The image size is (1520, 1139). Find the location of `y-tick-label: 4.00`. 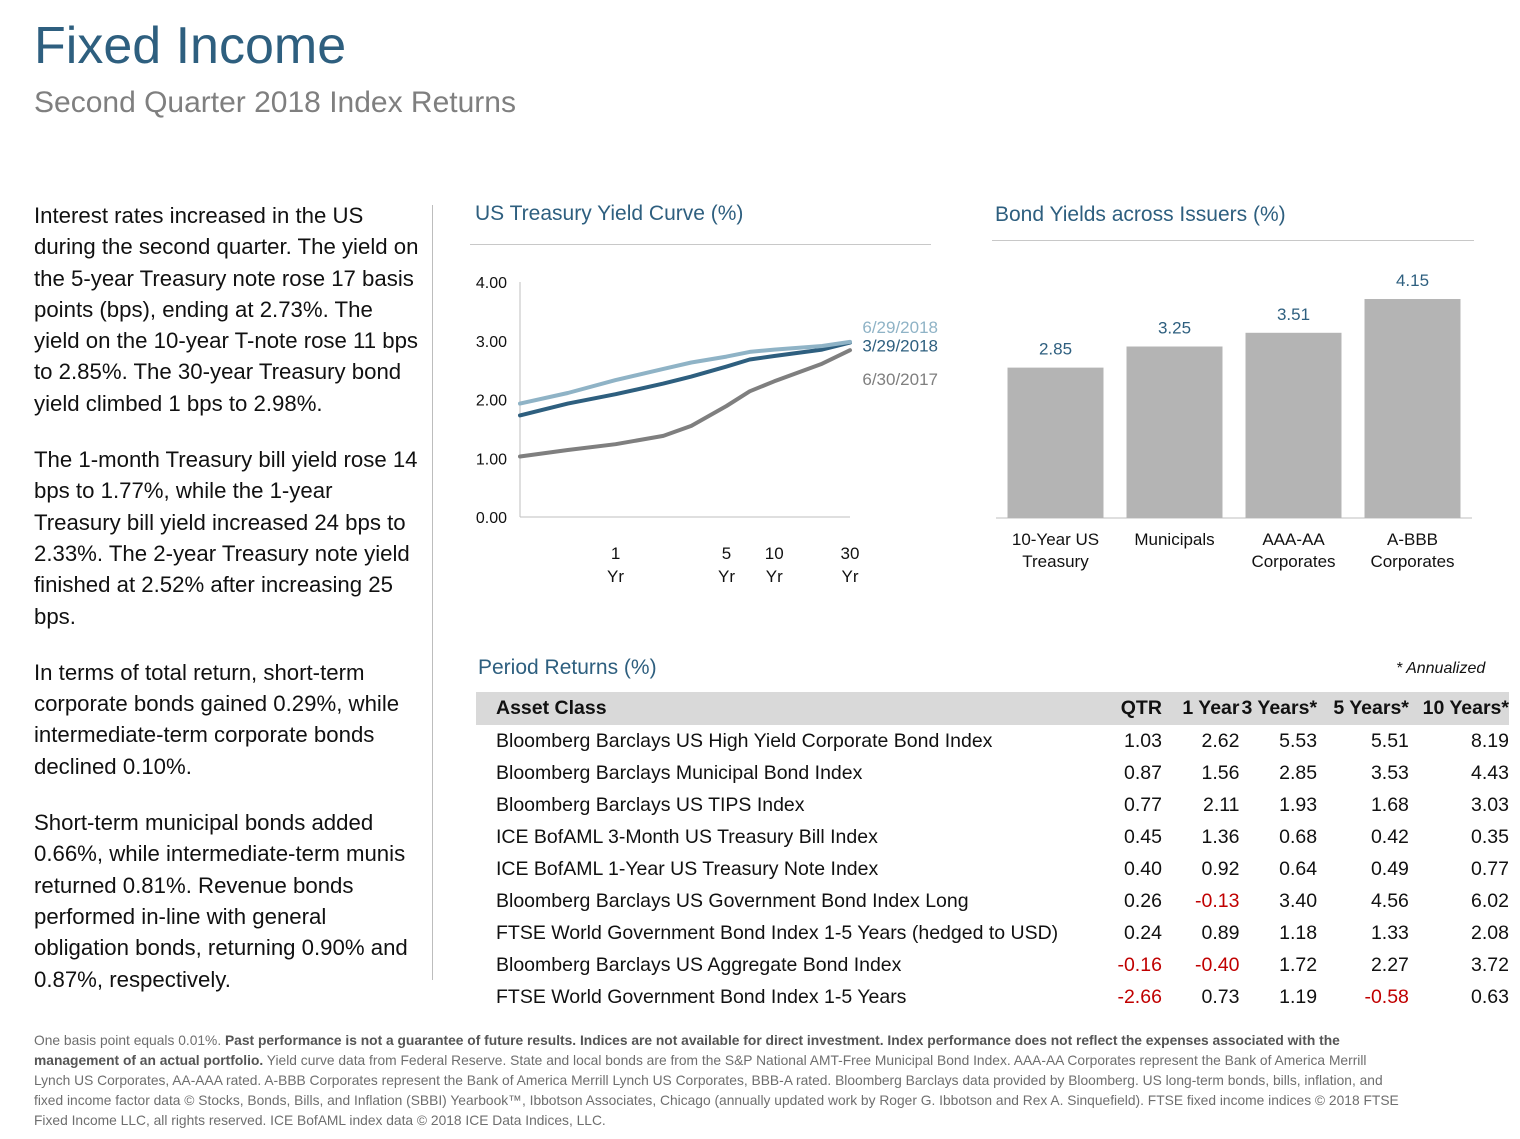

y-tick-label: 4.00 is located at coordinates (491, 283).